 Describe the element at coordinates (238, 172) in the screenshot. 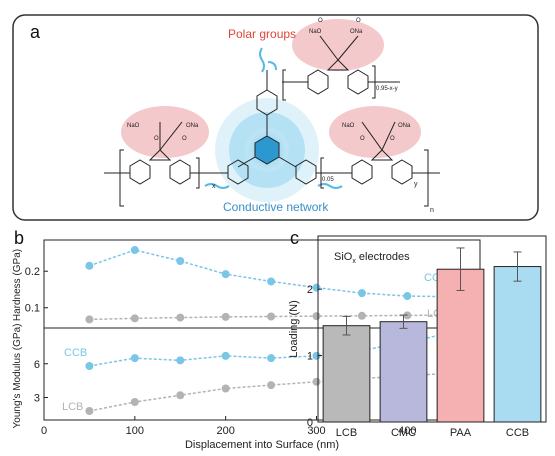

I see `phenyl-left` at that location.